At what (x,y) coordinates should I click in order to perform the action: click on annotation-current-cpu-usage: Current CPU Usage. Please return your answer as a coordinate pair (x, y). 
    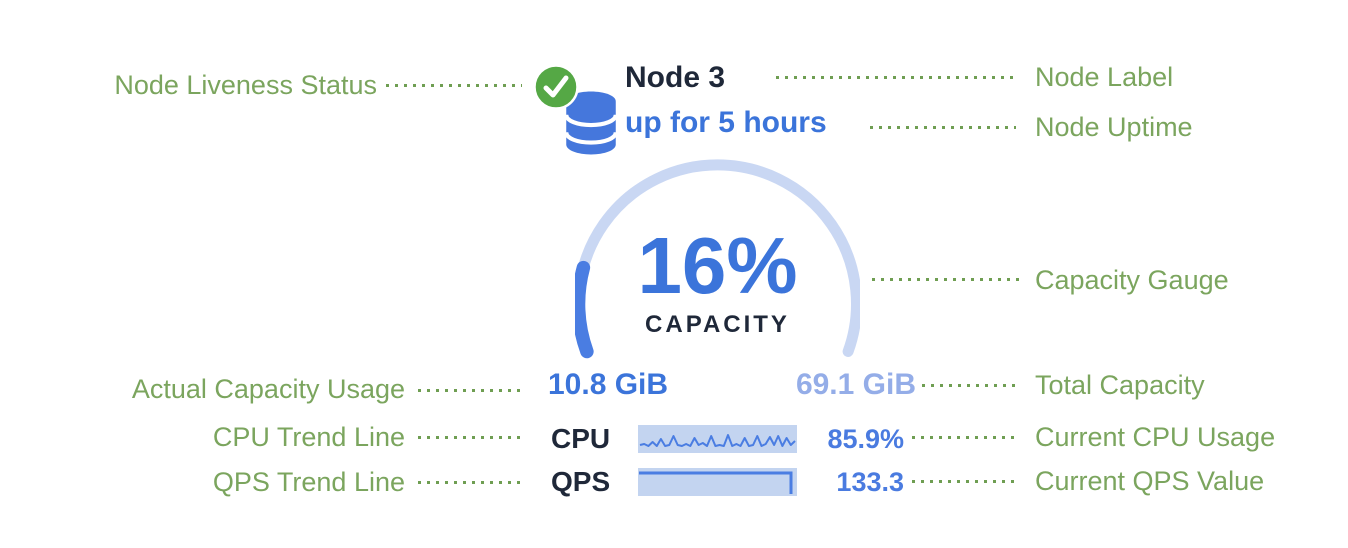
    Looking at the image, I should click on (1155, 437).